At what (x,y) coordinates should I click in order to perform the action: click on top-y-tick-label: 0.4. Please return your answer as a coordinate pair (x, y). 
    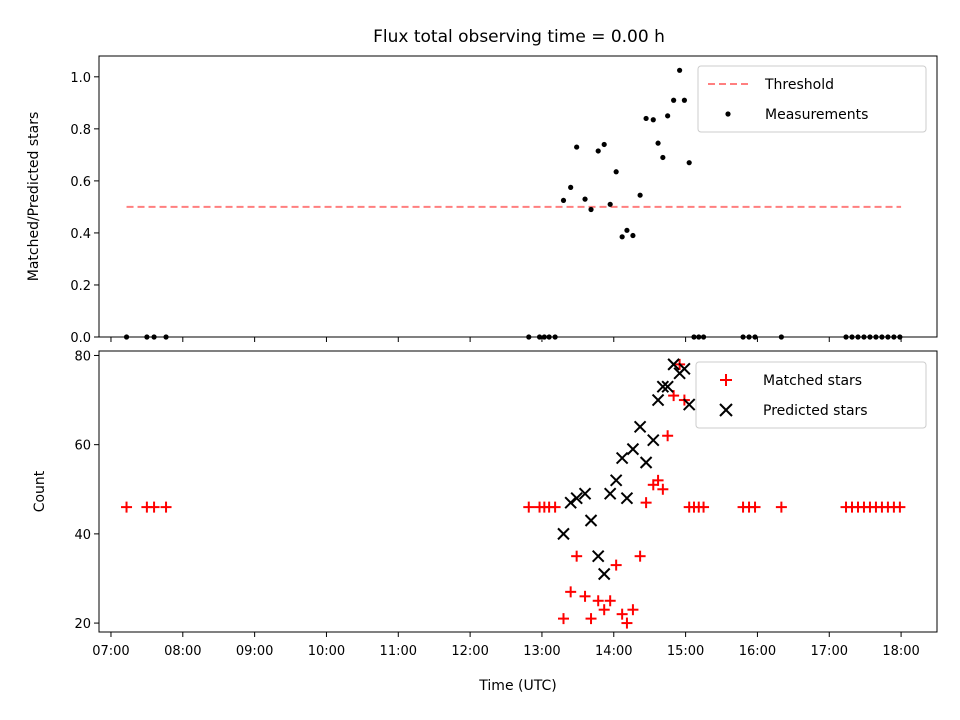
    Looking at the image, I should click on (80, 234).